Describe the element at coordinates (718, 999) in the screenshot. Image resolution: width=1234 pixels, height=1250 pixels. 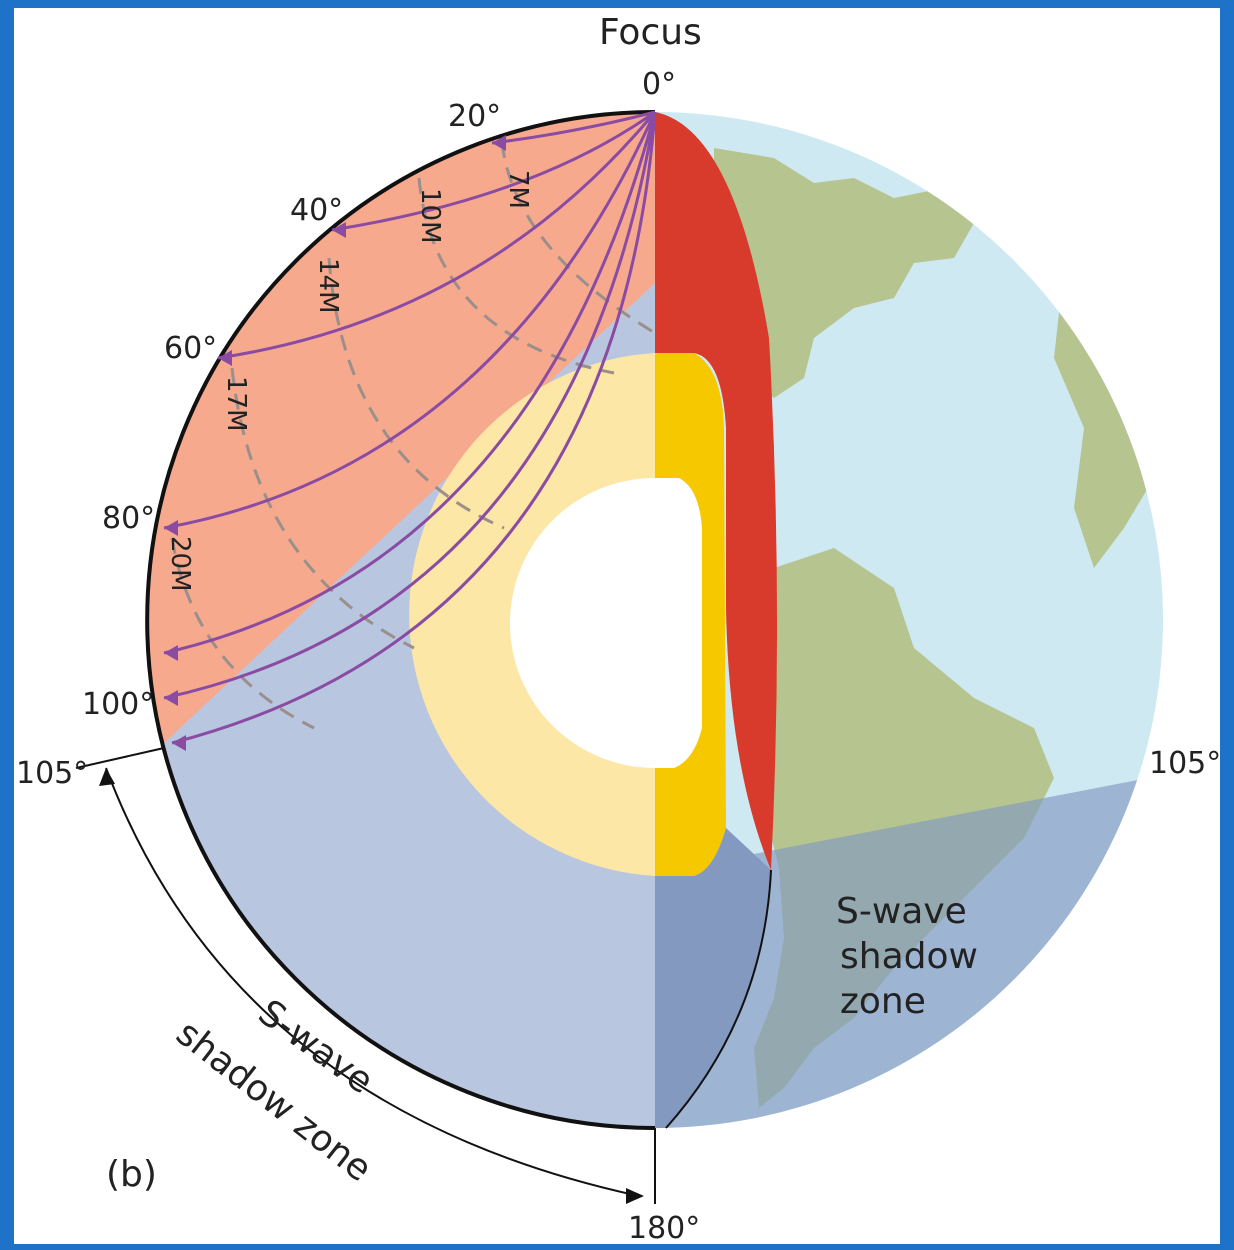
I see `globe-outline-right` at that location.